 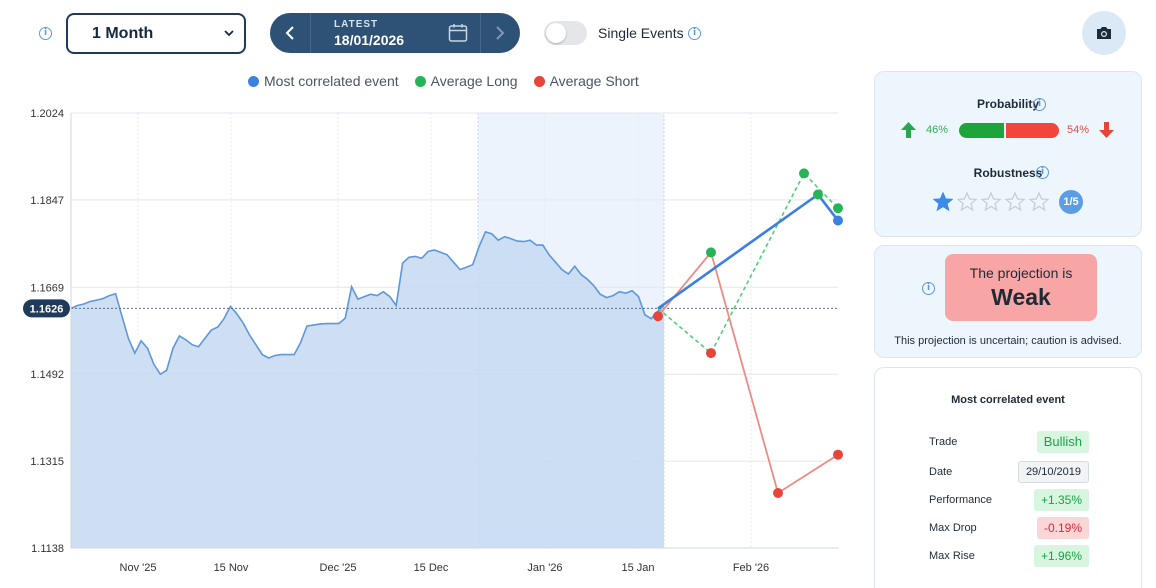 What do you see at coordinates (1008, 400) in the screenshot?
I see `event-title: Most correlated event` at bounding box center [1008, 400].